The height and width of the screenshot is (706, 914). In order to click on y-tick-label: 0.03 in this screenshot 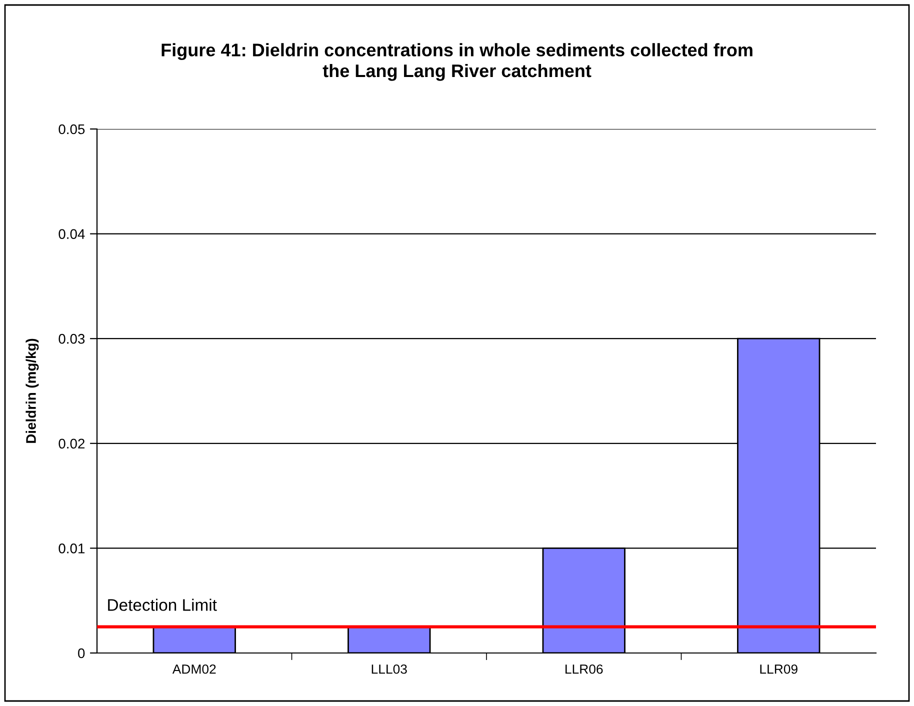, I will do `click(71, 339)`.